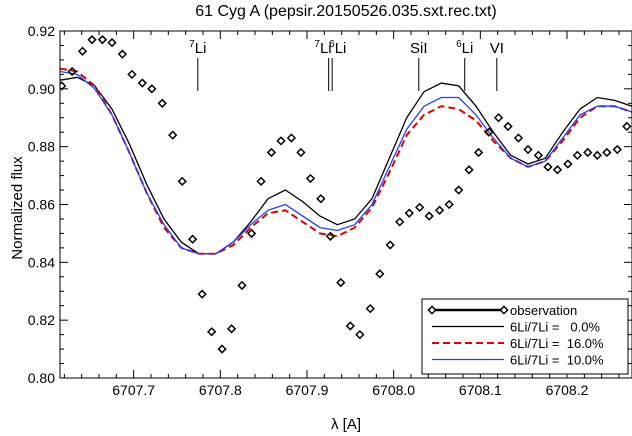 This screenshot has width=632, height=436. What do you see at coordinates (307, 390) in the screenshot?
I see `x-tick-label: 6707.9` at bounding box center [307, 390].